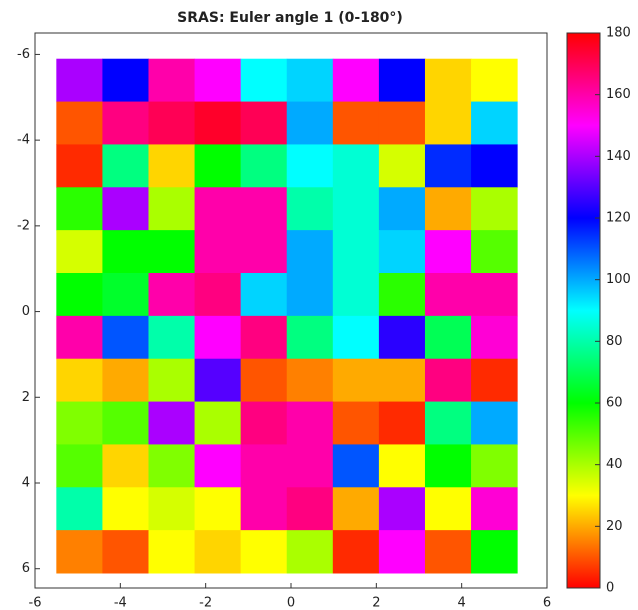 This screenshot has height=610, width=638. Describe the element at coordinates (205, 603) in the screenshot. I see `x-tick-label: -2` at that location.